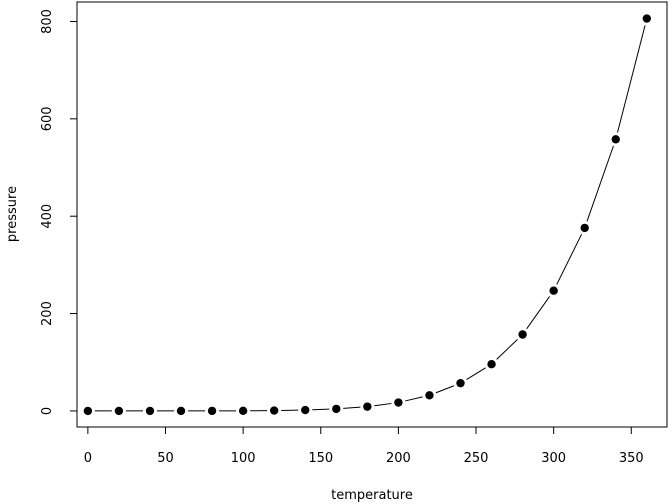 Image resolution: width=672 pixels, height=504 pixels. Describe the element at coordinates (631, 458) in the screenshot. I see `x-tick-label: 350` at that location.